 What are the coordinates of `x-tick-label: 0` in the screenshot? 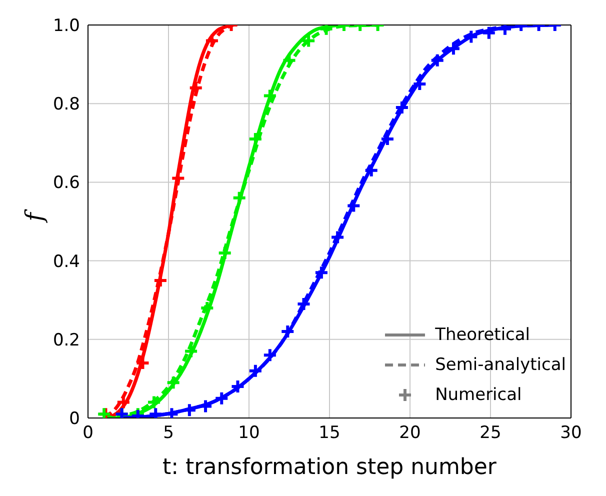 It's located at (88, 433).